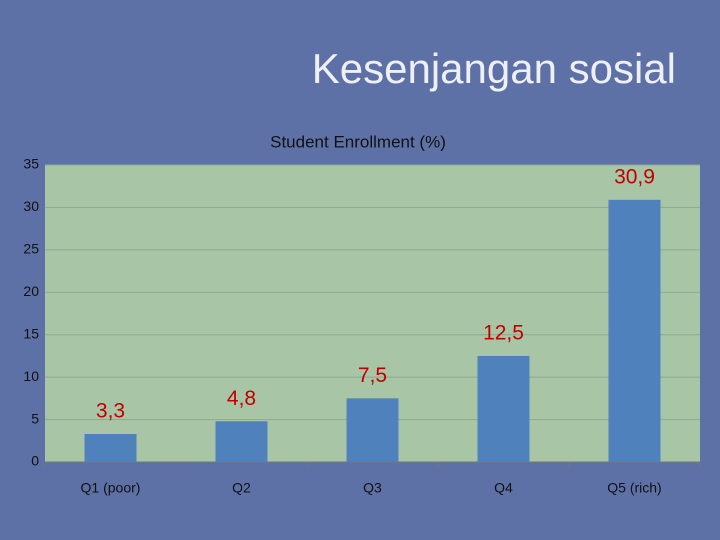  Describe the element at coordinates (372, 488) in the screenshot. I see `x-tick-label: Q3` at that location.